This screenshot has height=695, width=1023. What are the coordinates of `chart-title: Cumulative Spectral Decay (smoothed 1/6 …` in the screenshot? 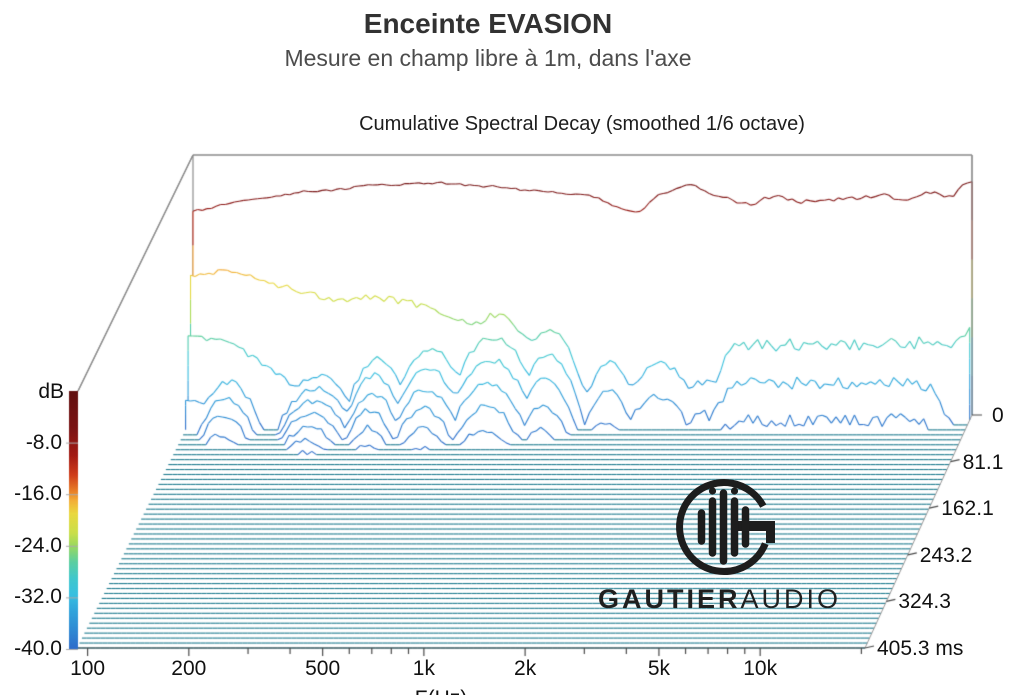 It's located at (582, 124).